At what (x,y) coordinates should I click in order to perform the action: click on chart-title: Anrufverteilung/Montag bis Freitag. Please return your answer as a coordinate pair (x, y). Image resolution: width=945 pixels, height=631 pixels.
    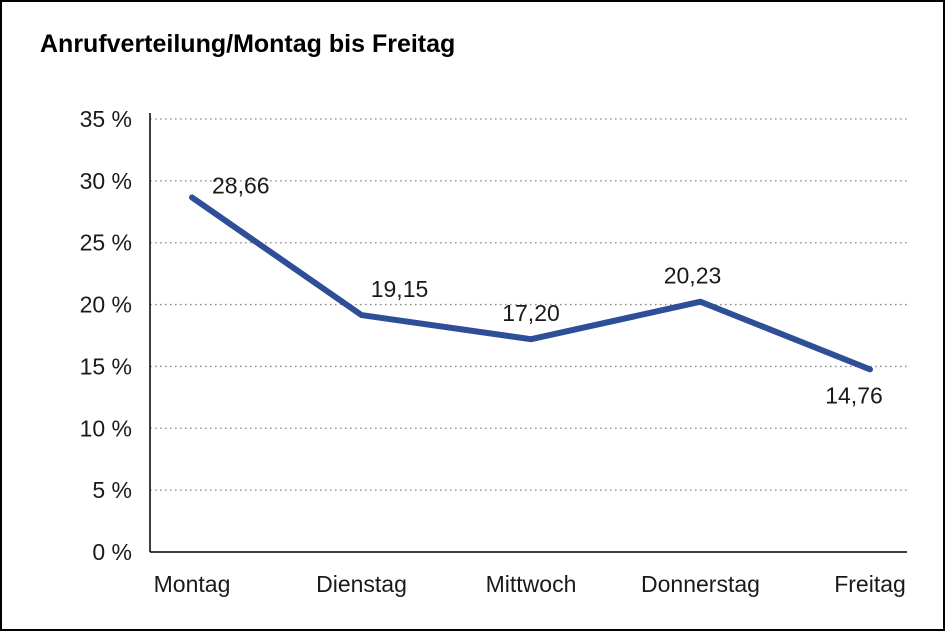
    Looking at the image, I should click on (248, 44).